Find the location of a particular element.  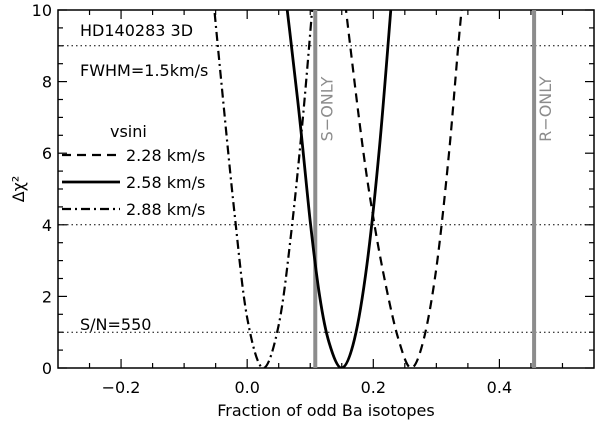

legend-title: vsini is located at coordinates (128, 131).